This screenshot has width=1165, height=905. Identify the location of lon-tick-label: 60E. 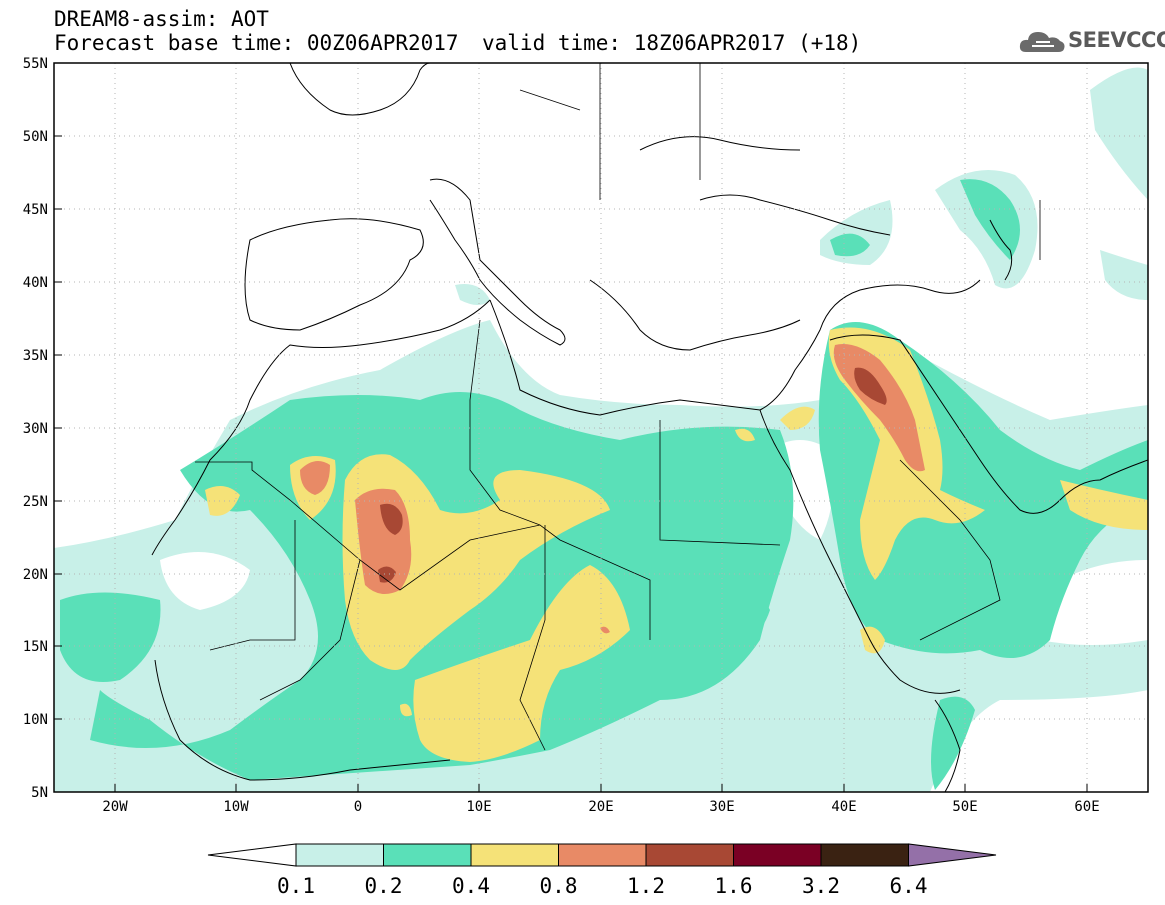
(1086, 807).